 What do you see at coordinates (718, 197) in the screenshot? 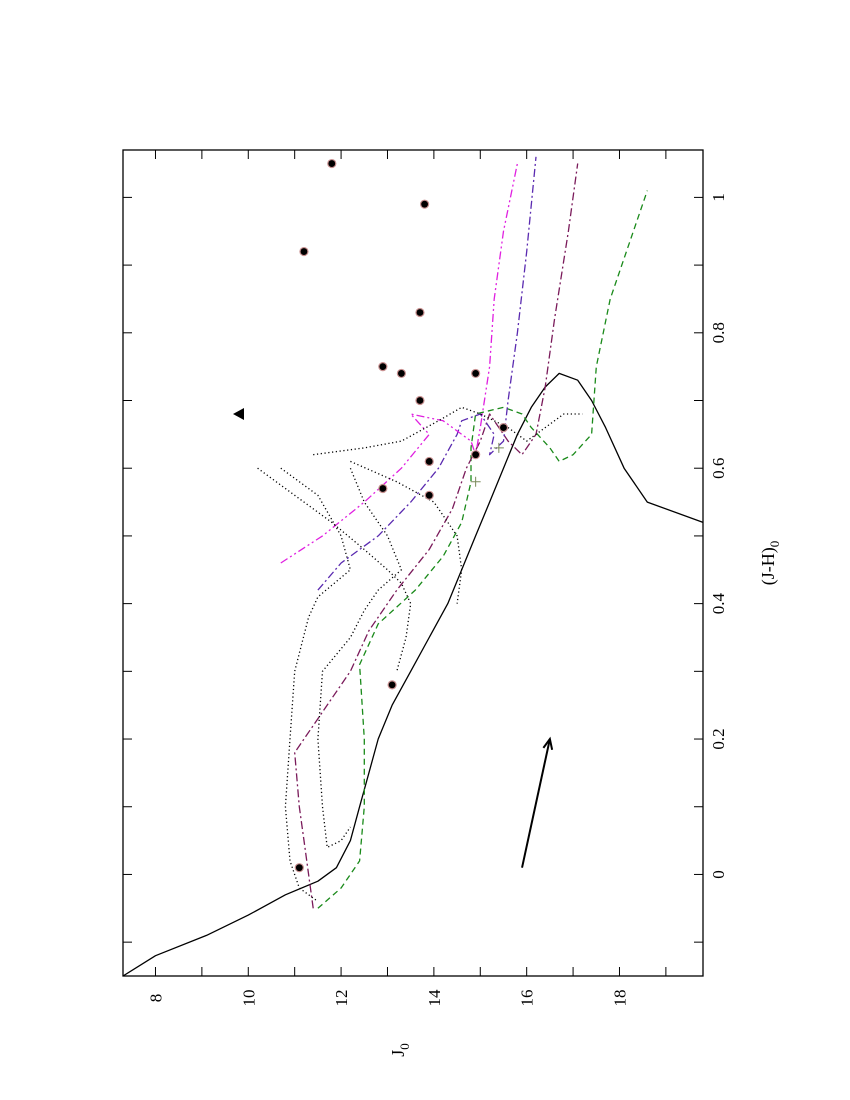
I see `x-tick-label: 1` at bounding box center [718, 197].